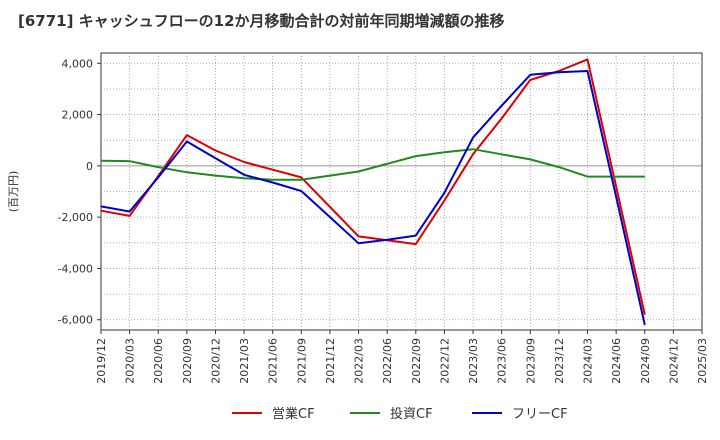 The height and width of the screenshot is (440, 720). I want to click on x-tick-label: 2024/03, so click(588, 361).